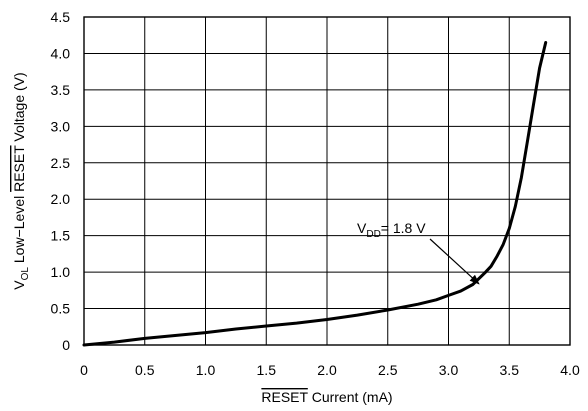  I want to click on x-tick-label: 0.5, so click(145, 370).